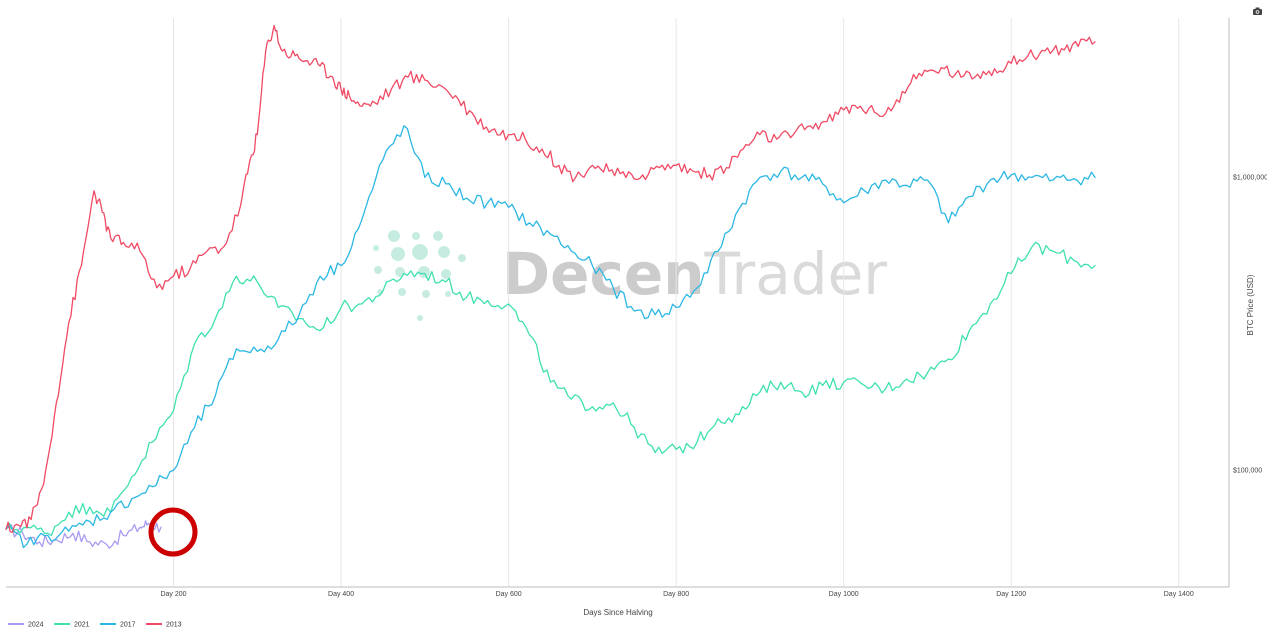 The width and height of the screenshot is (1267, 637). I want to click on x-tick-label: Day 200, so click(173, 594).